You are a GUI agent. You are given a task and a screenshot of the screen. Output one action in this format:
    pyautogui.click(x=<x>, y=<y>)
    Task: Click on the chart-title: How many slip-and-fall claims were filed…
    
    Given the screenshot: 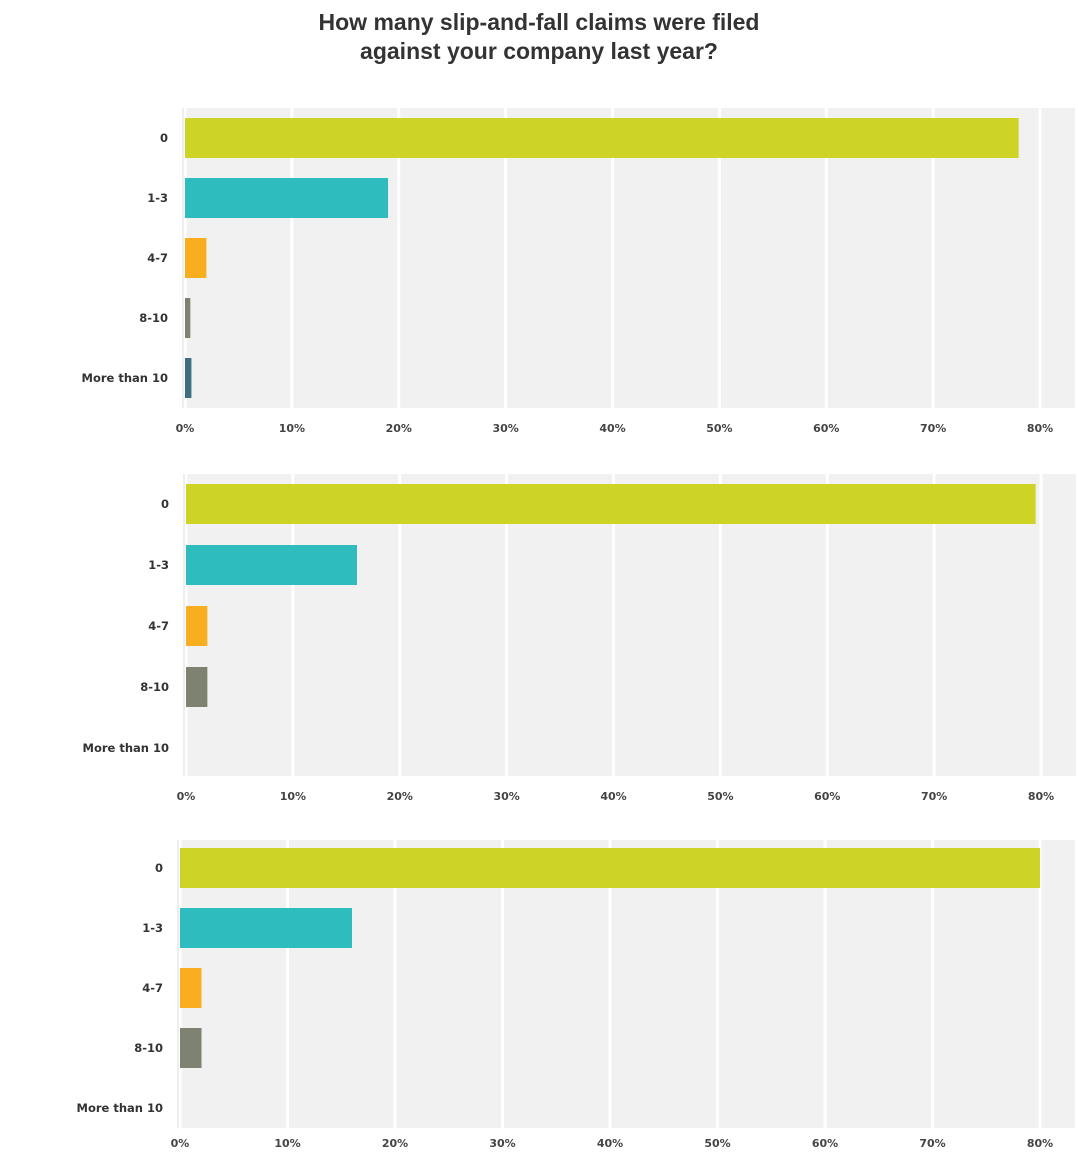 What is the action you would take?
    pyautogui.click(x=539, y=37)
    